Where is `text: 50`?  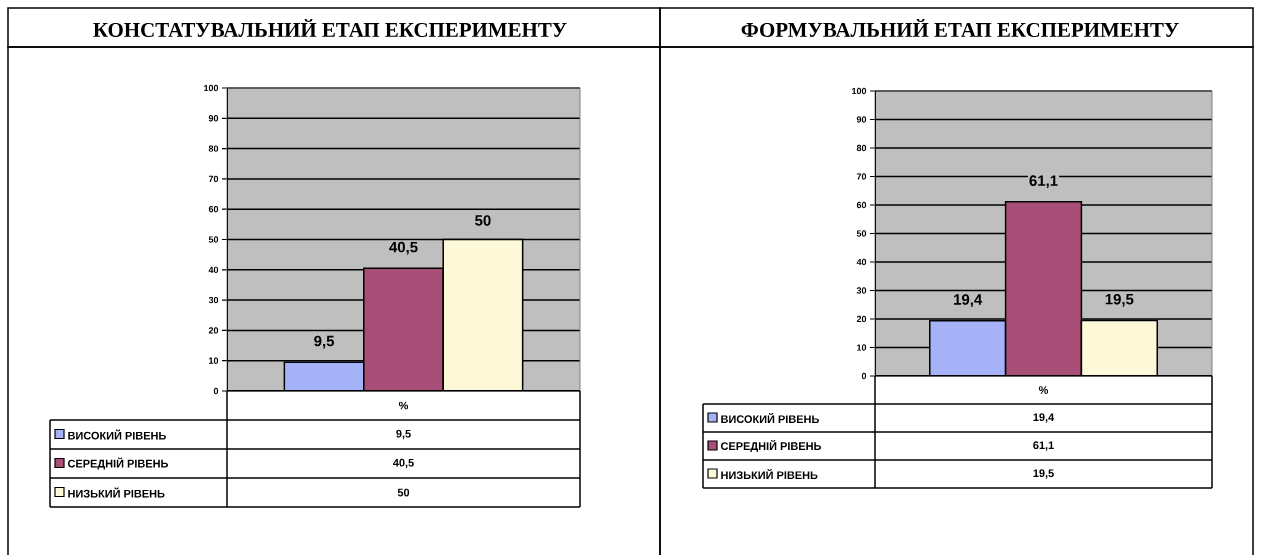 text: 50 is located at coordinates (403, 492).